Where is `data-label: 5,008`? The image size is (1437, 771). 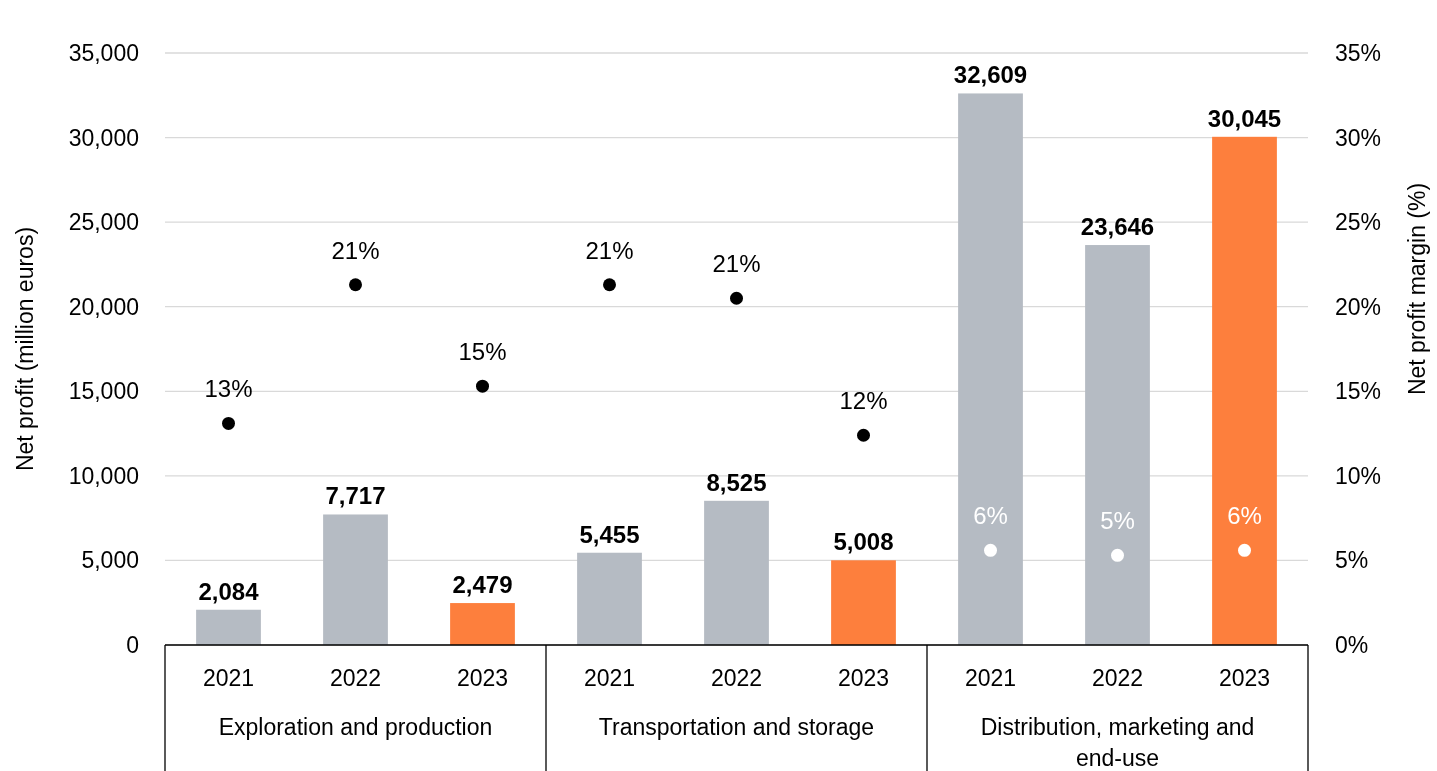
data-label: 5,008 is located at coordinates (863, 542).